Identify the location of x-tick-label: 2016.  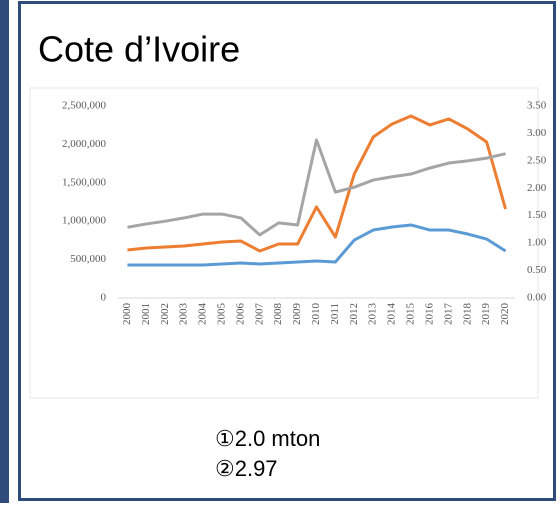
(429, 314).